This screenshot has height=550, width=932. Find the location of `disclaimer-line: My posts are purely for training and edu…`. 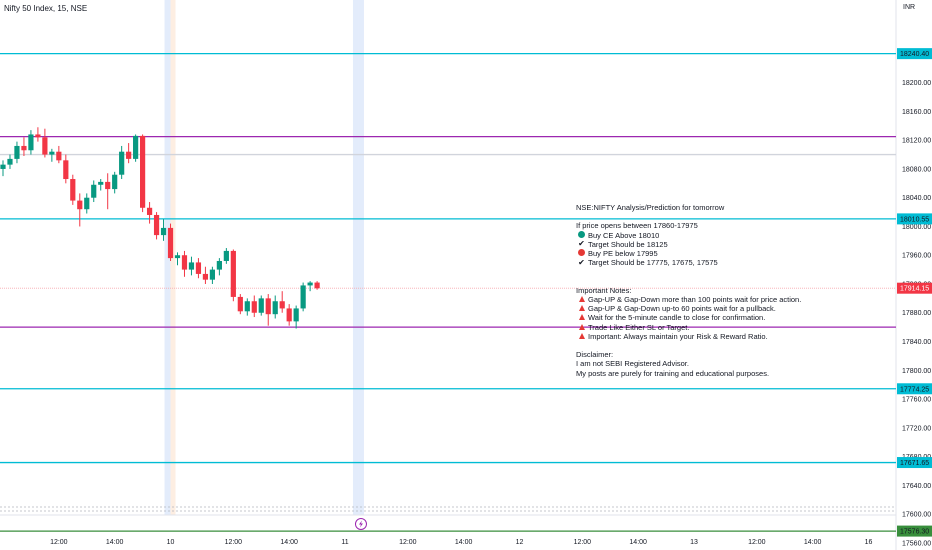

disclaimer-line: My posts are purely for training and edu… is located at coordinates (673, 373).